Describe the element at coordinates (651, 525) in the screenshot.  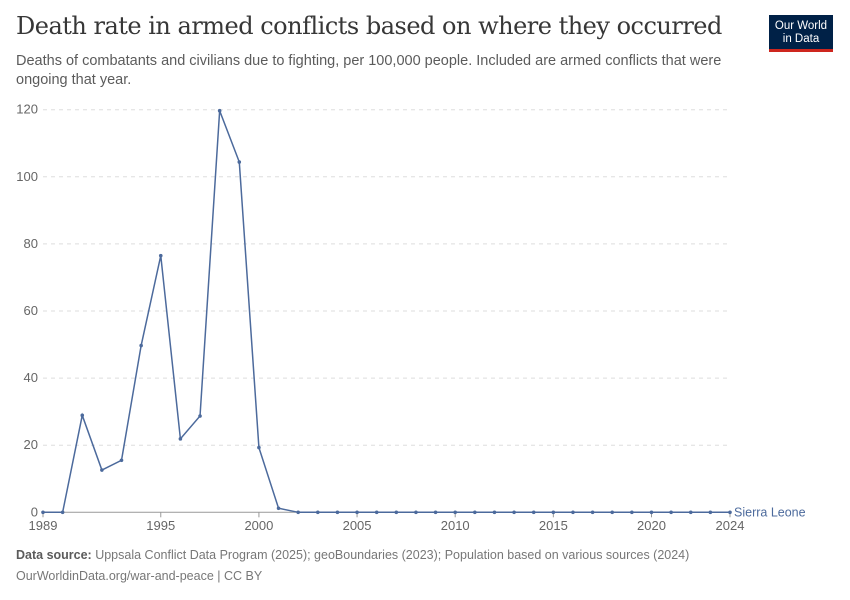
I see `x-tick-label: 2020` at that location.